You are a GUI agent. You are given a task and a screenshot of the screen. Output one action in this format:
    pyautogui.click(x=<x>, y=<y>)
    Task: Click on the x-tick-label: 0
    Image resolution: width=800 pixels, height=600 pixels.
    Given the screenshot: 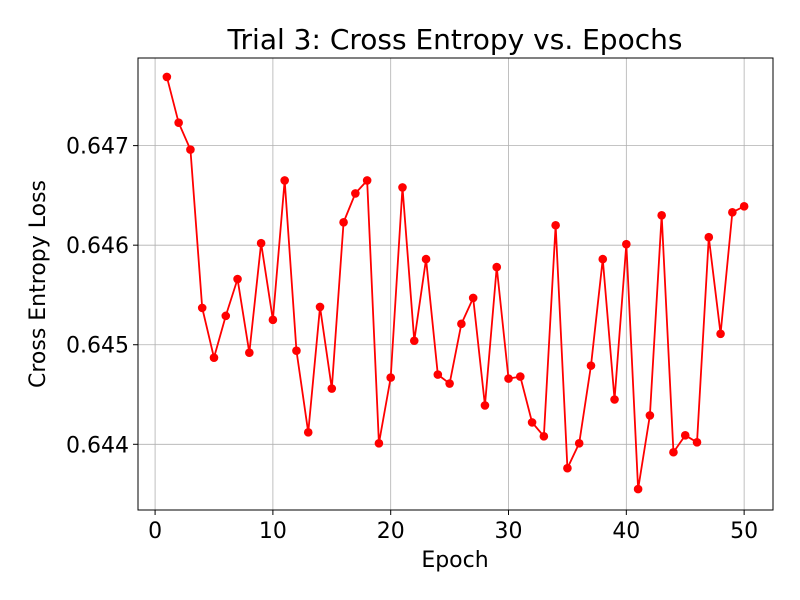 What is the action you would take?
    pyautogui.click(x=155, y=531)
    